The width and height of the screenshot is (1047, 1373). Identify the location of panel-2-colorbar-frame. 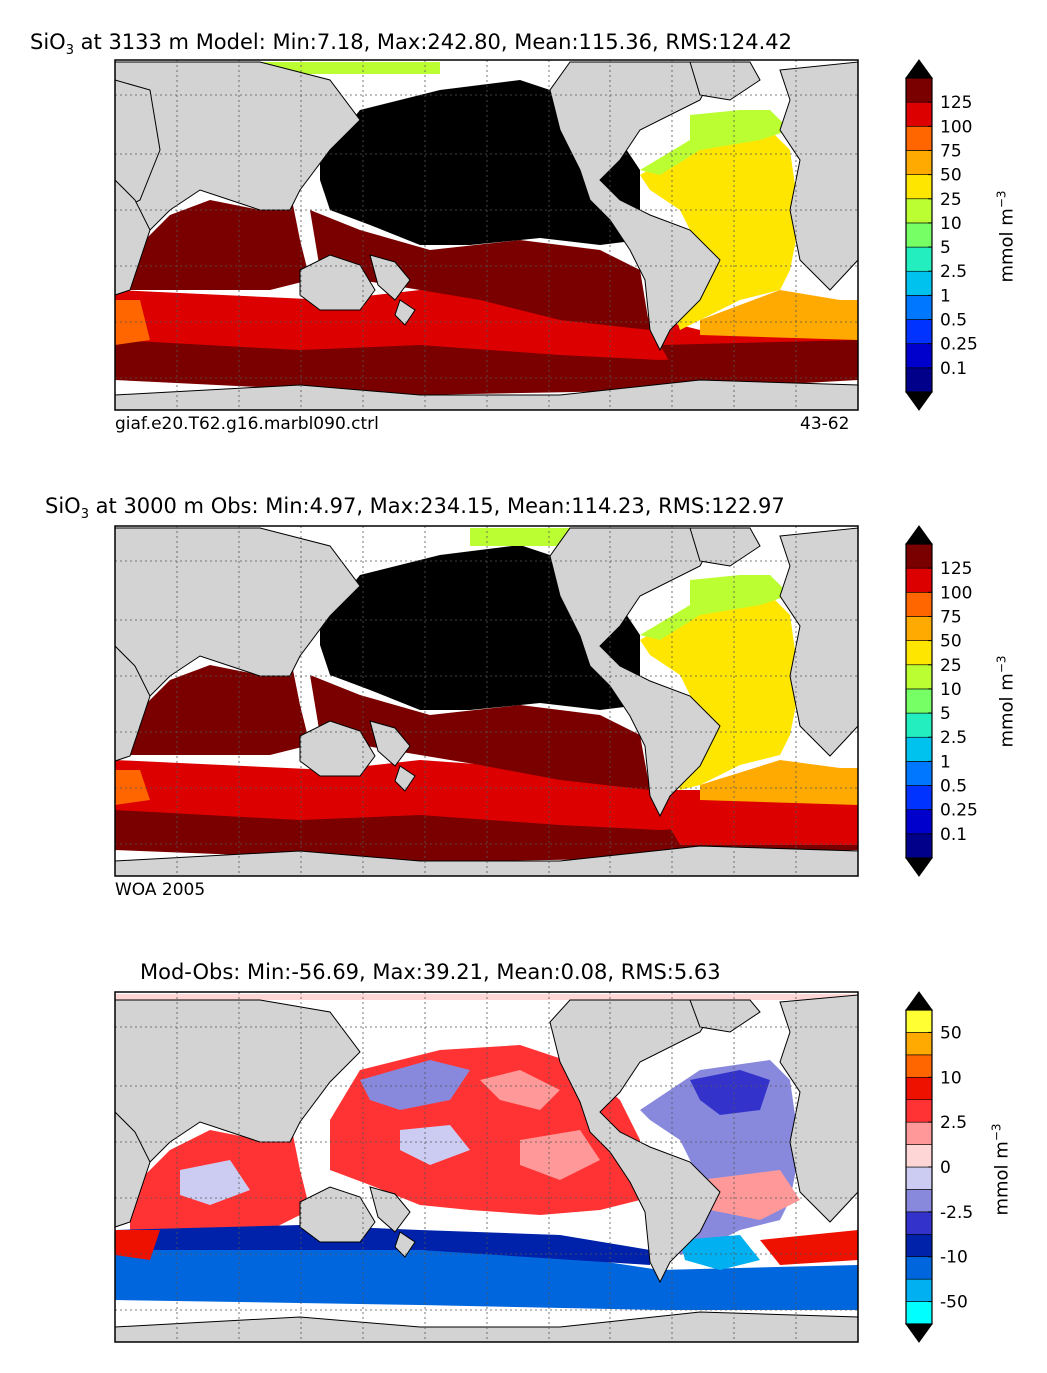
(919, 701).